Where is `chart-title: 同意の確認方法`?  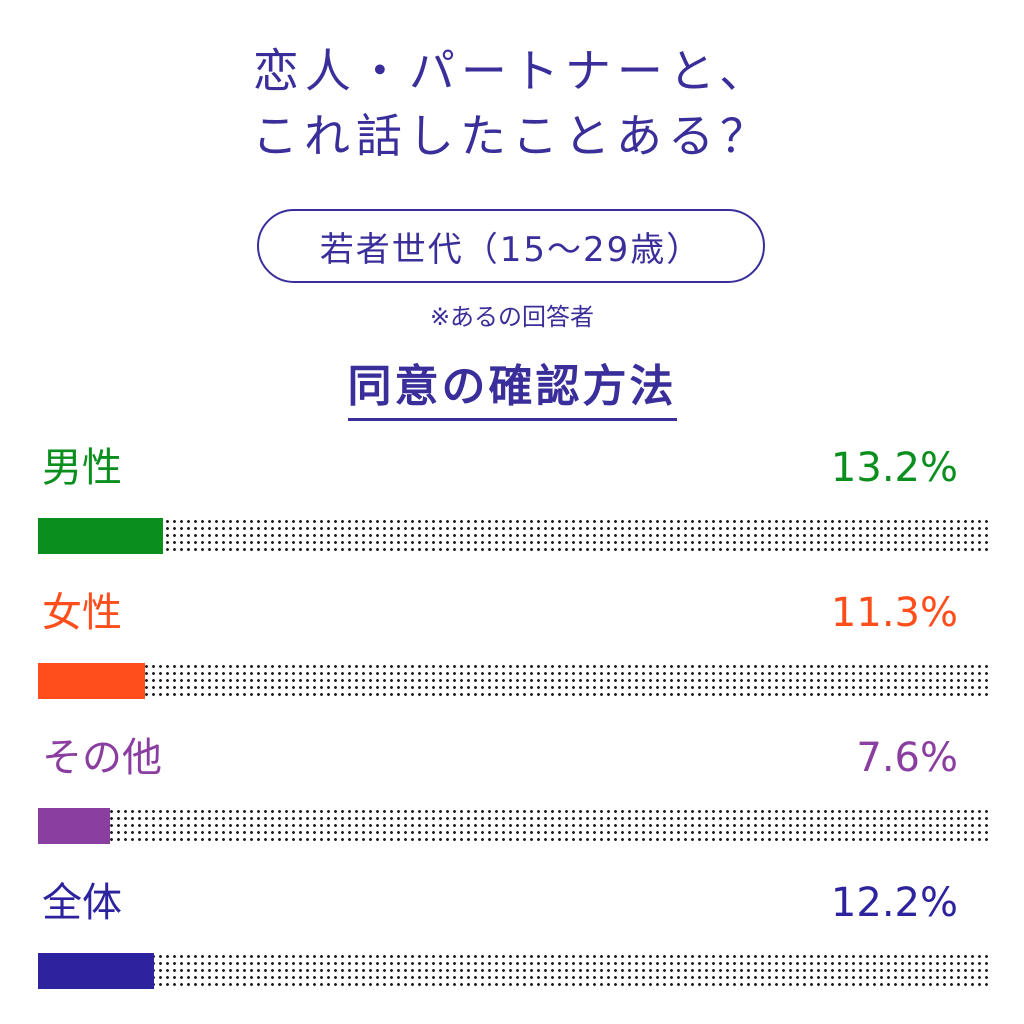
chart-title: 同意の確認方法 is located at coordinates (512, 385).